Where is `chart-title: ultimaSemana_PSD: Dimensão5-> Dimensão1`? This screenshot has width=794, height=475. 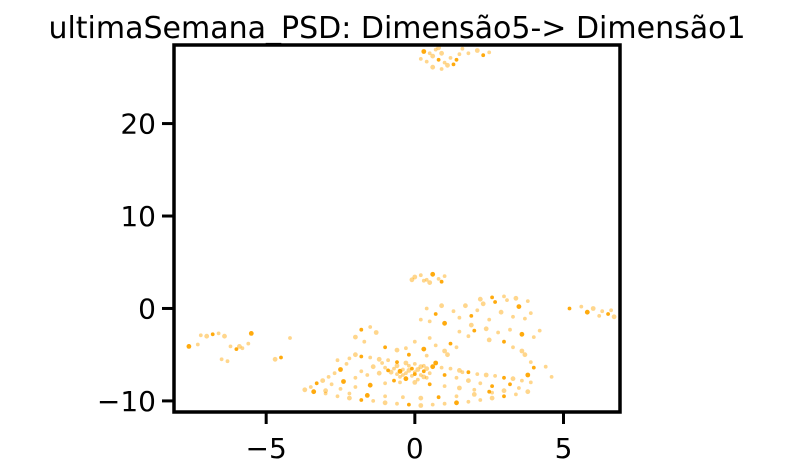 chart-title: ultimaSemana_PSD: Dimensão5-> Dimensão1 is located at coordinates (396, 28).